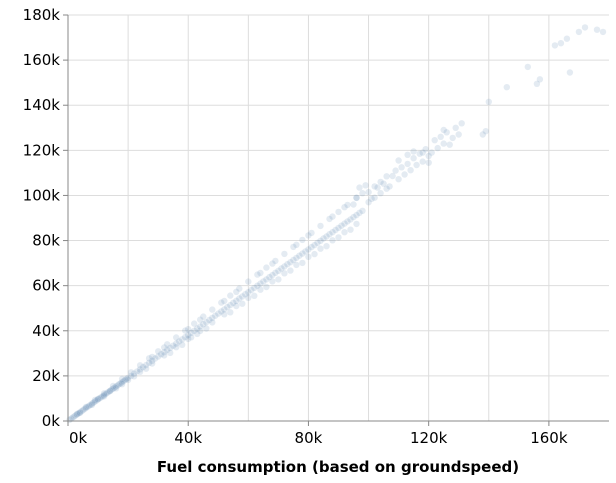 The image size is (616, 483). Describe the element at coordinates (46, 241) in the screenshot. I see `y-tick-label: 80k` at that location.